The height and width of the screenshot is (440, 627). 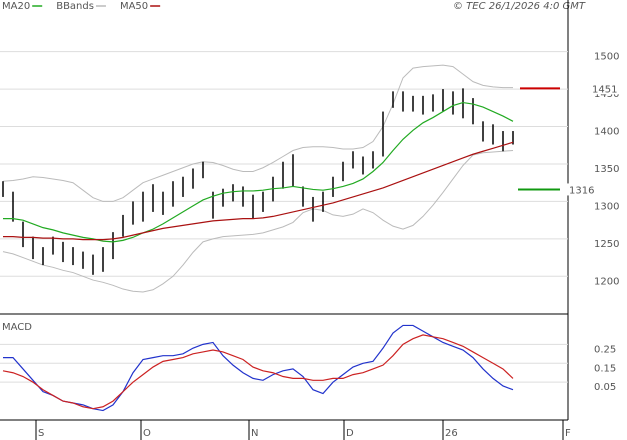 What do you see at coordinates (75, 6) in the screenshot?
I see `legend-label: BBands` at bounding box center [75, 6].